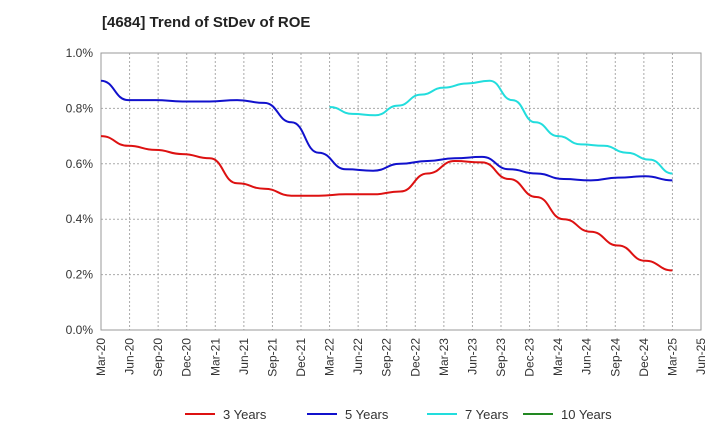  I want to click on x-tick-label: Dec-24, so click(644, 357).